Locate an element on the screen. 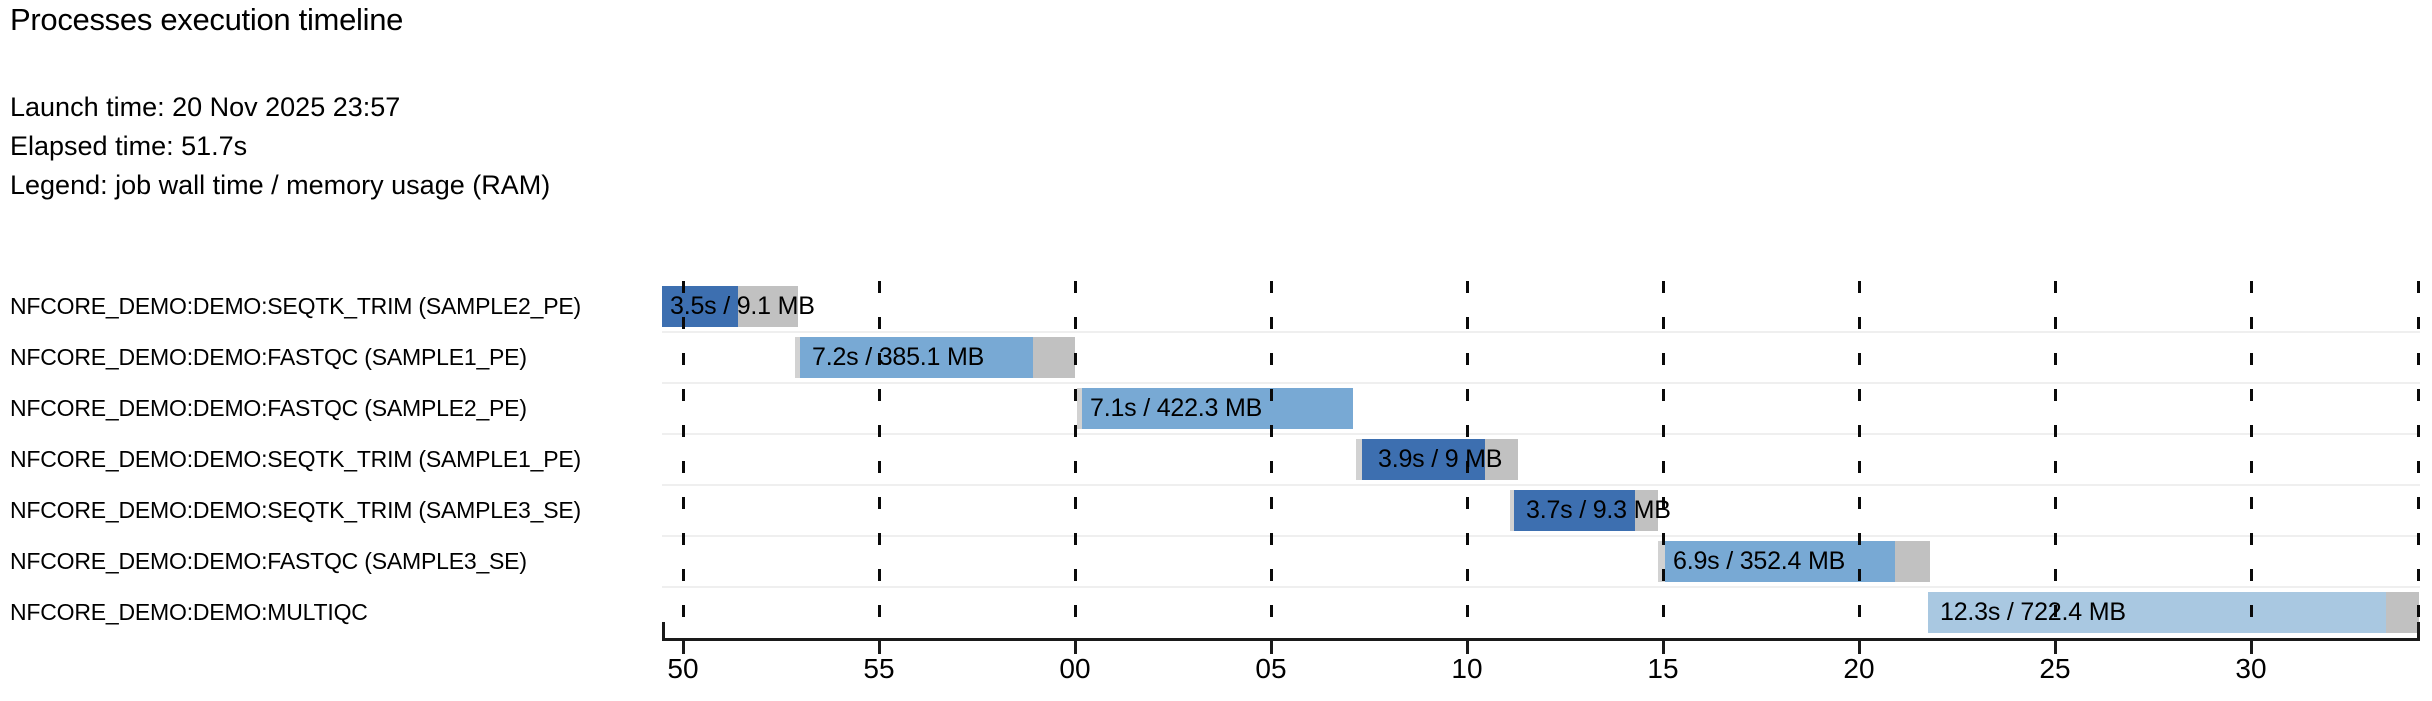 This screenshot has height=701, width=2432. task-bar-label: 6.9s / 352.4 MB is located at coordinates (1759, 561).